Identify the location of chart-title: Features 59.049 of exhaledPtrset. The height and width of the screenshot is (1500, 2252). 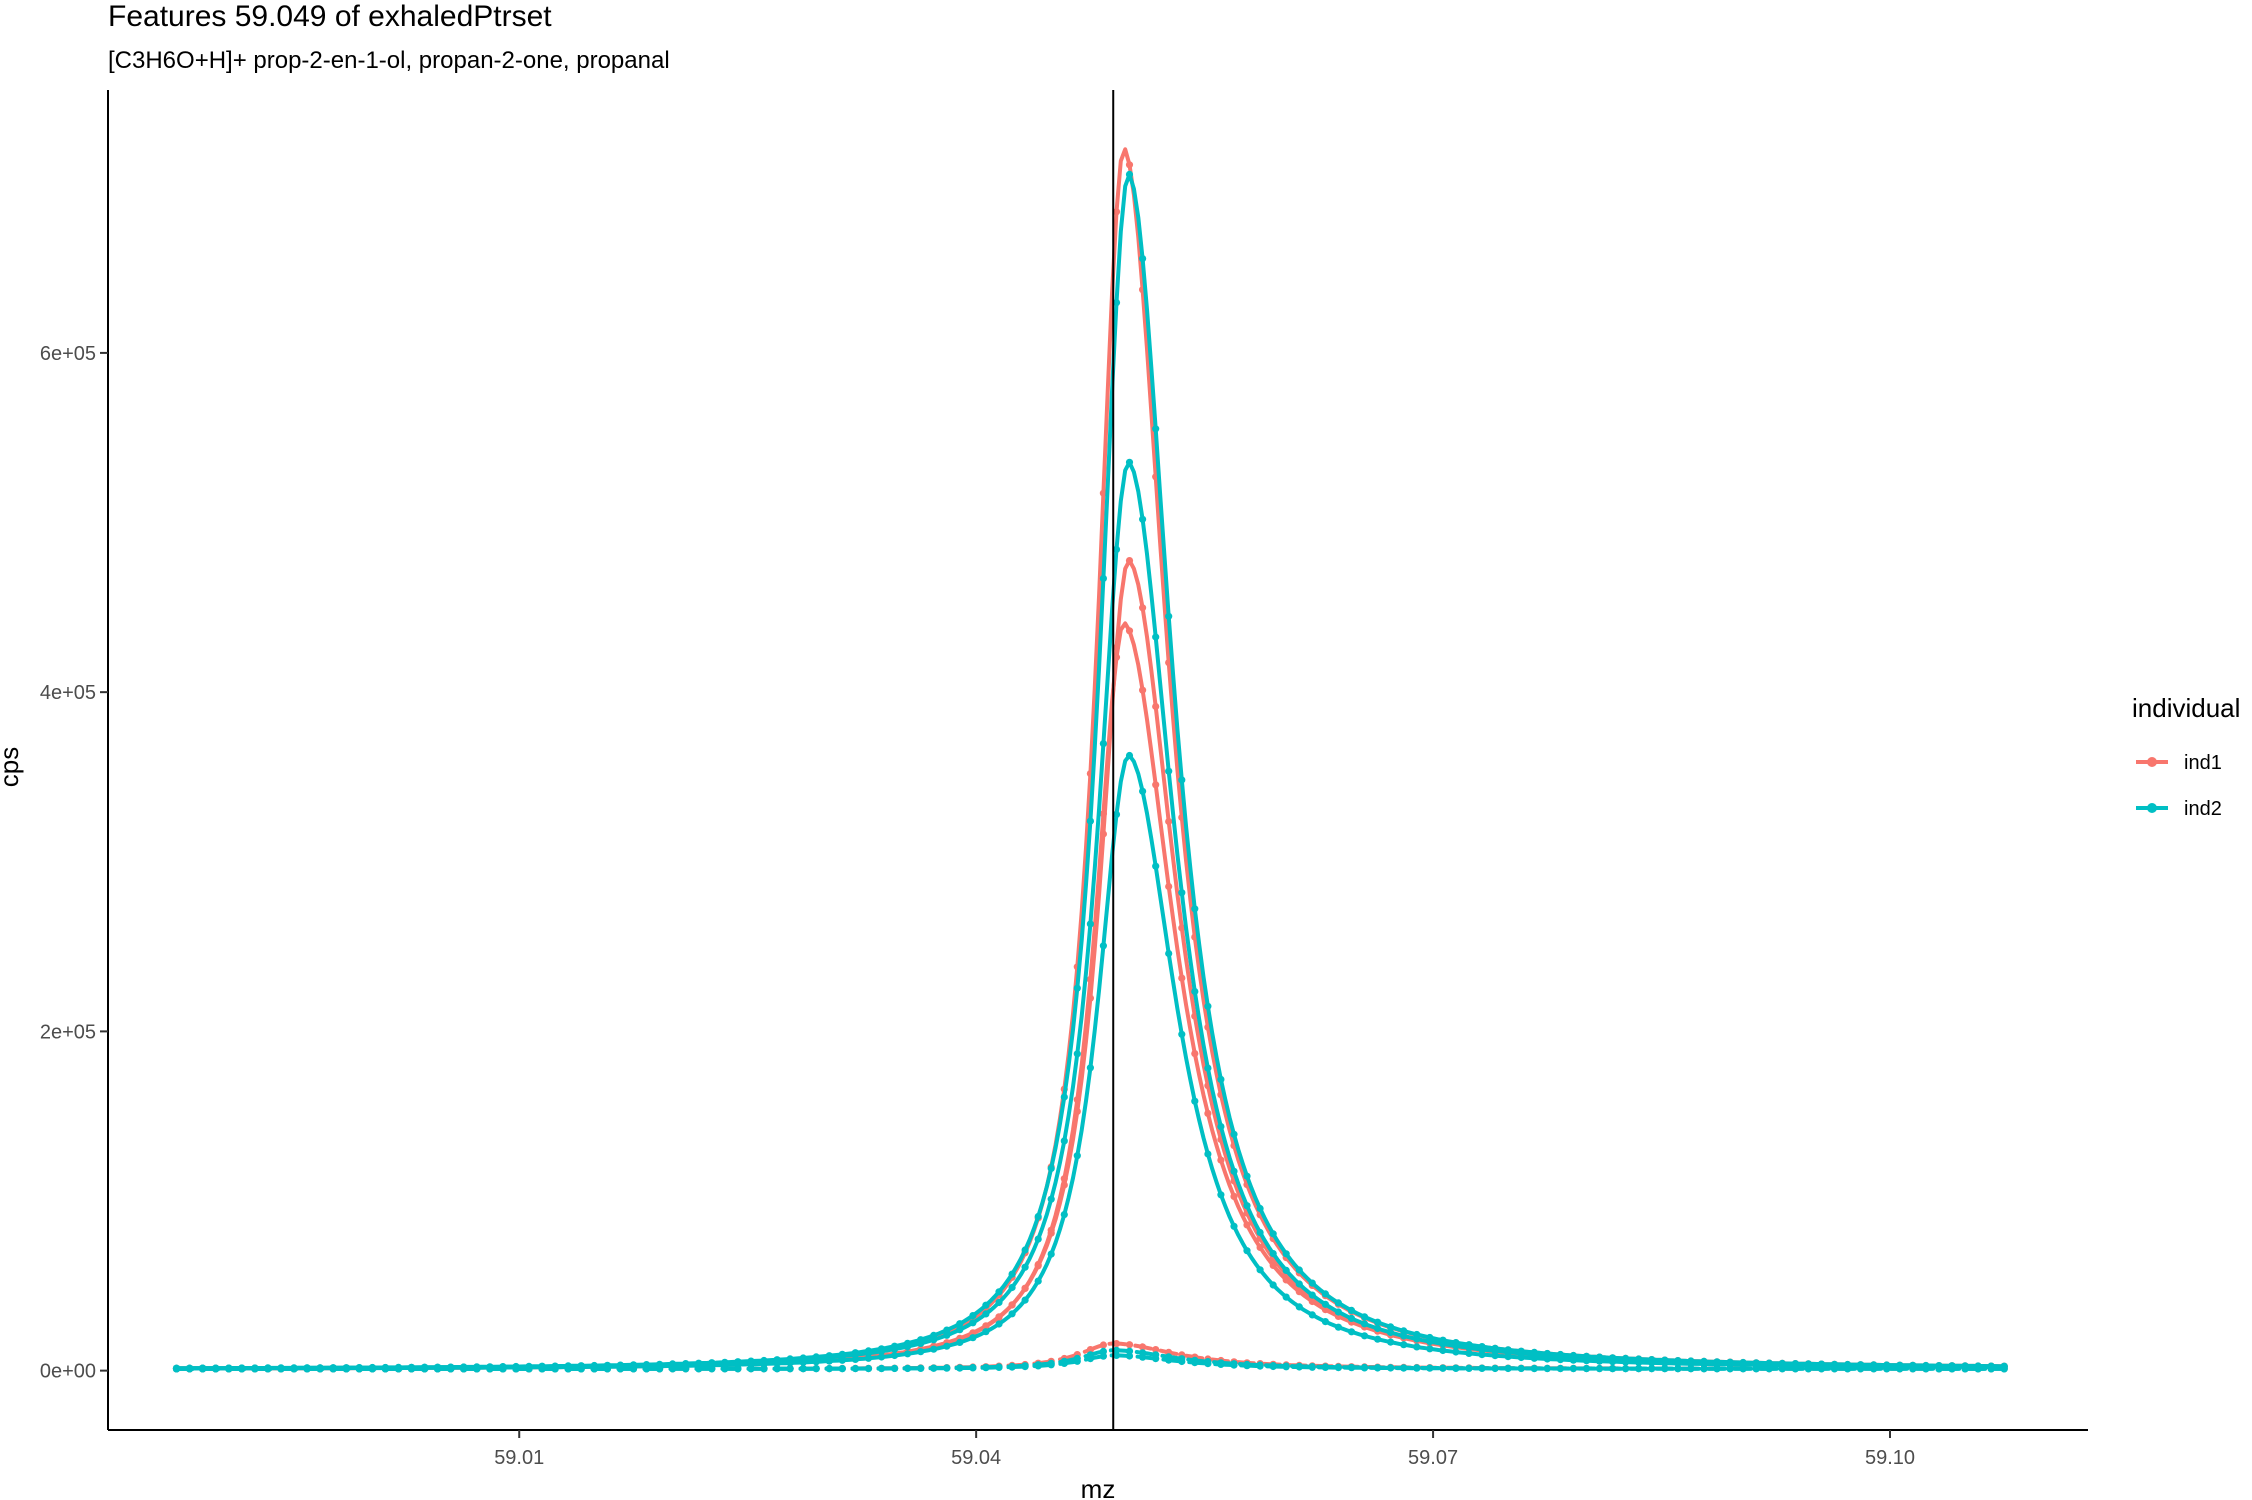
(330, 16).